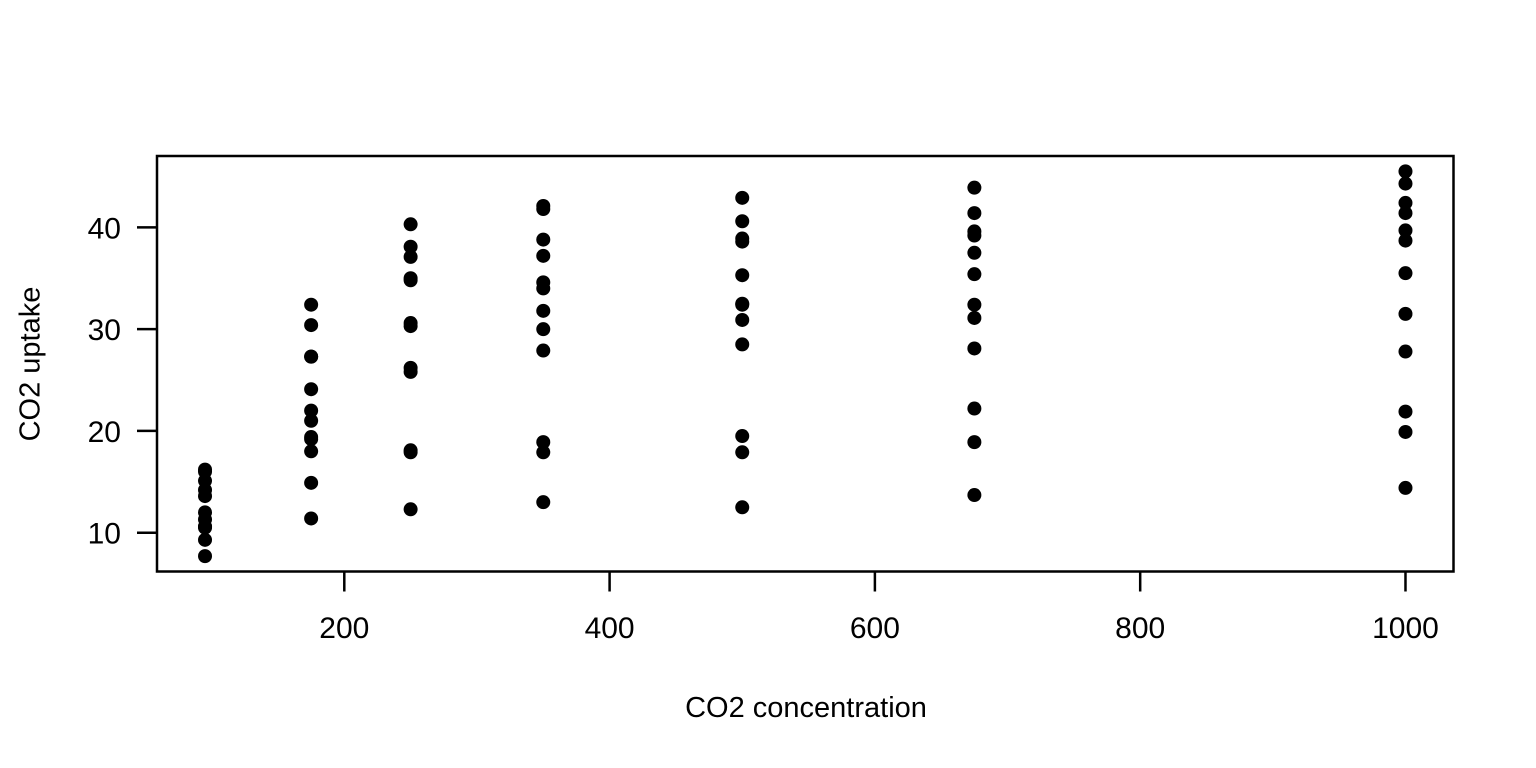 The height and width of the screenshot is (768, 1536). I want to click on x-axis-tick-label: 400, so click(610, 628).